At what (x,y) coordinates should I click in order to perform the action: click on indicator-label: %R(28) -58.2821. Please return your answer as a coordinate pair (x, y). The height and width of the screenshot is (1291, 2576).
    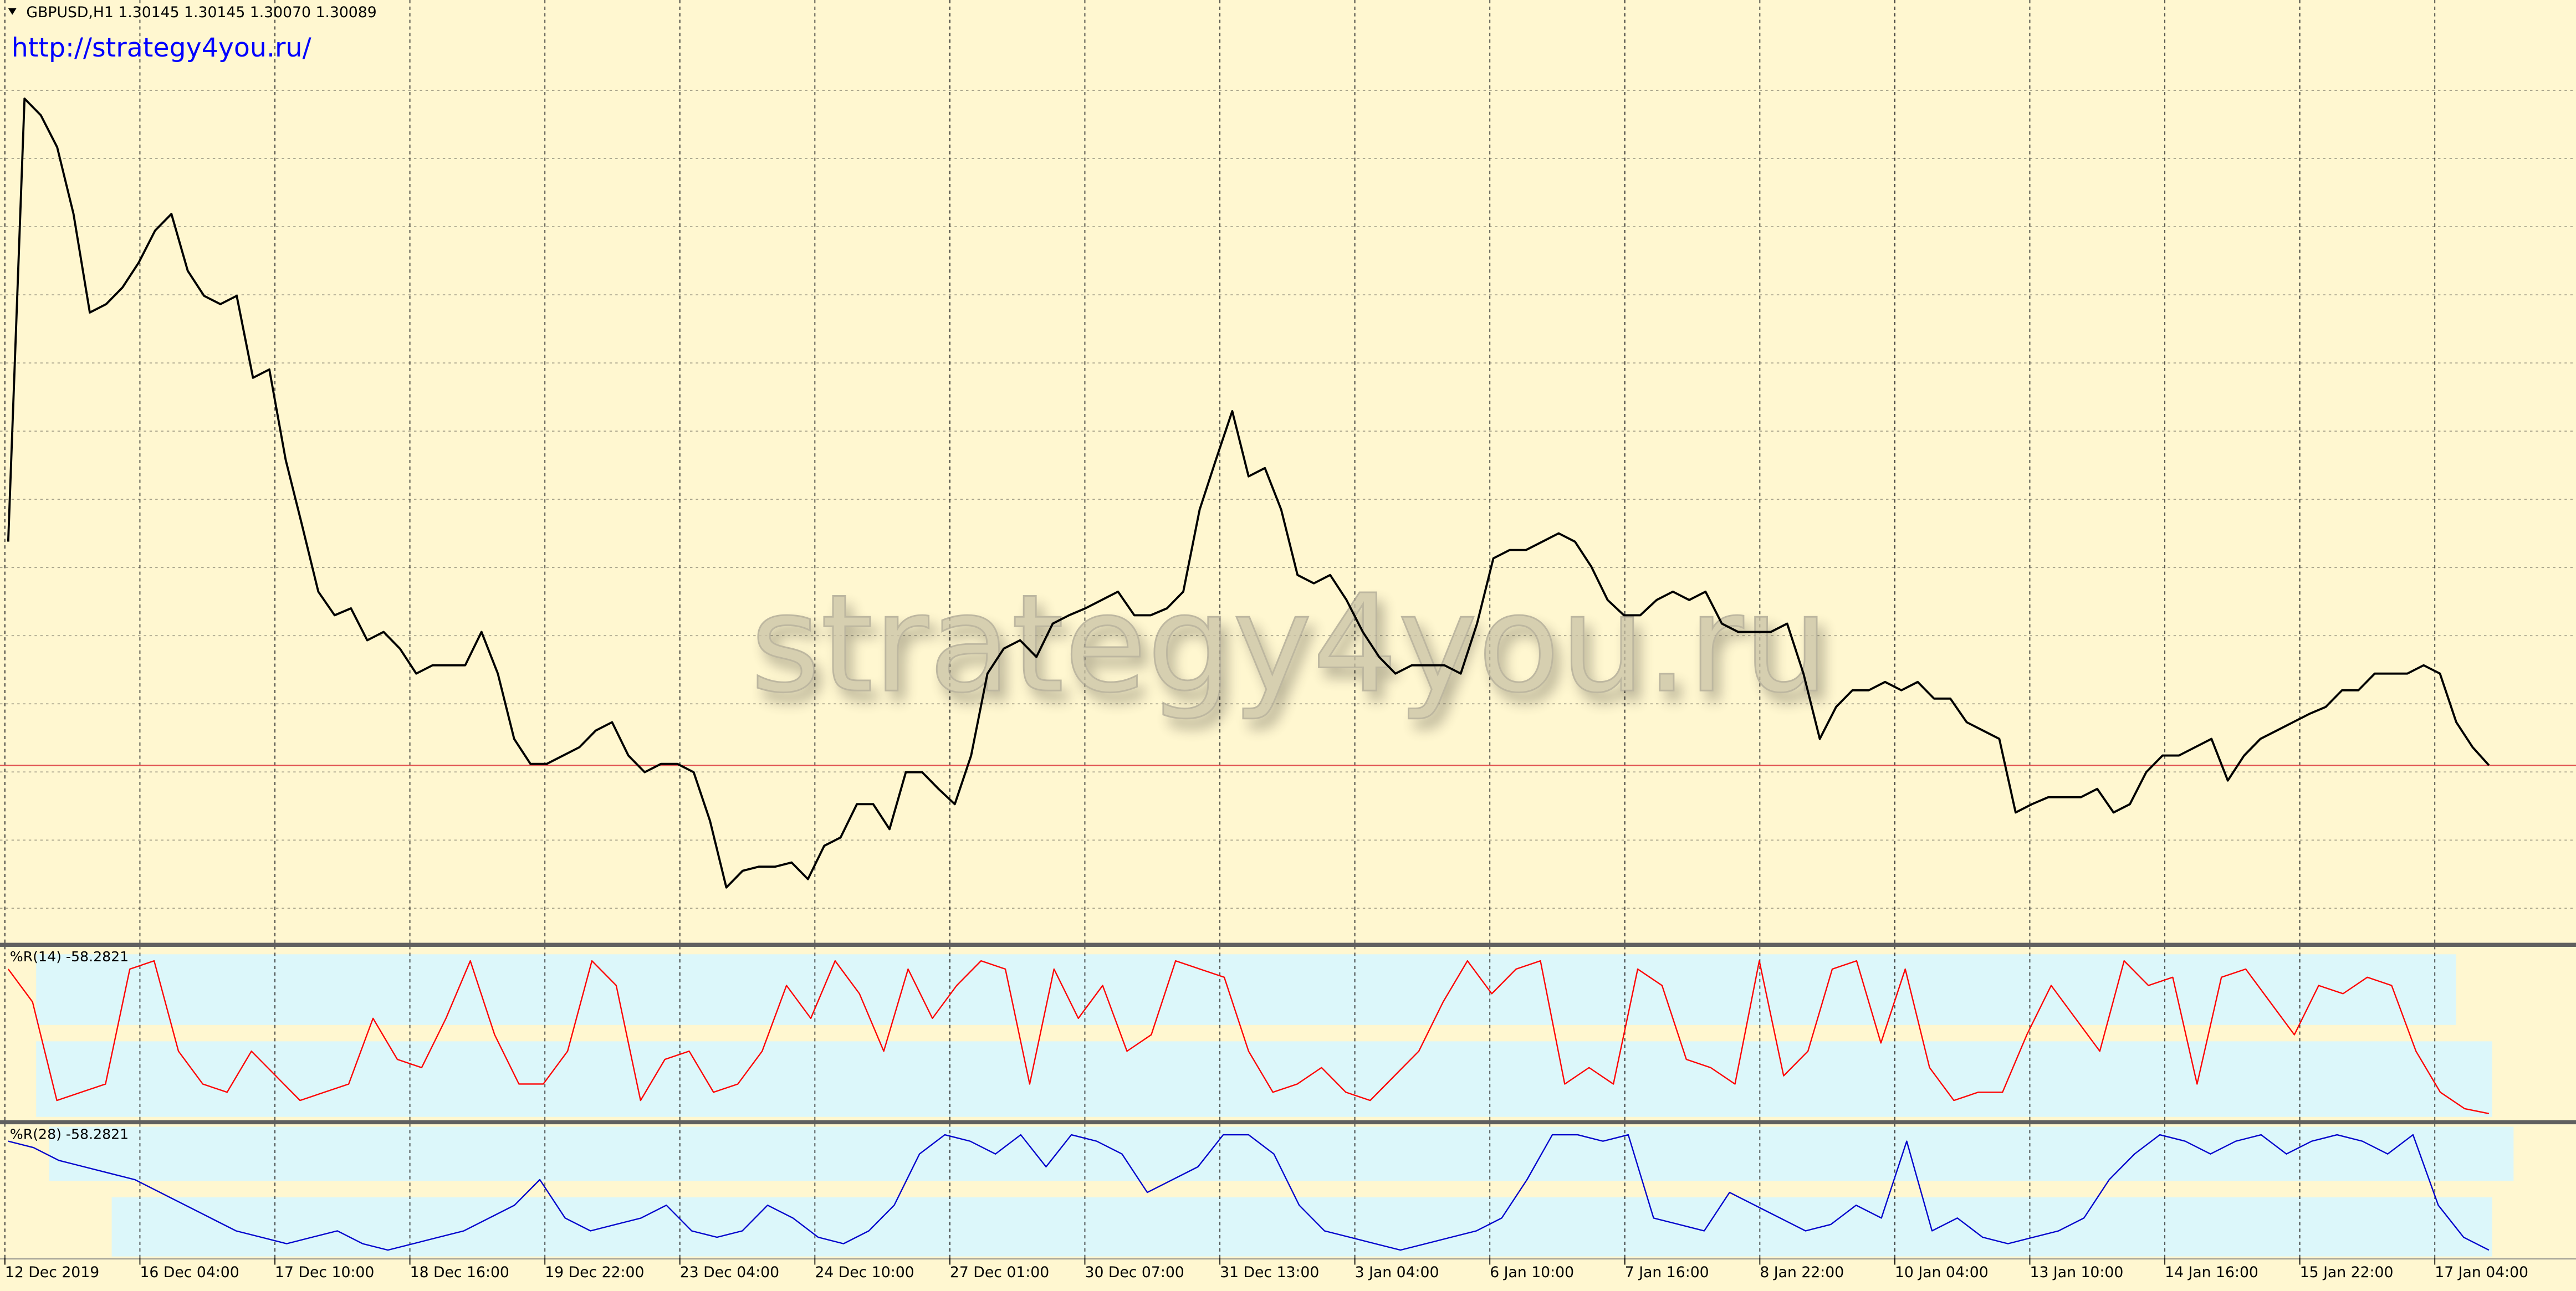
    Looking at the image, I should click on (69, 1134).